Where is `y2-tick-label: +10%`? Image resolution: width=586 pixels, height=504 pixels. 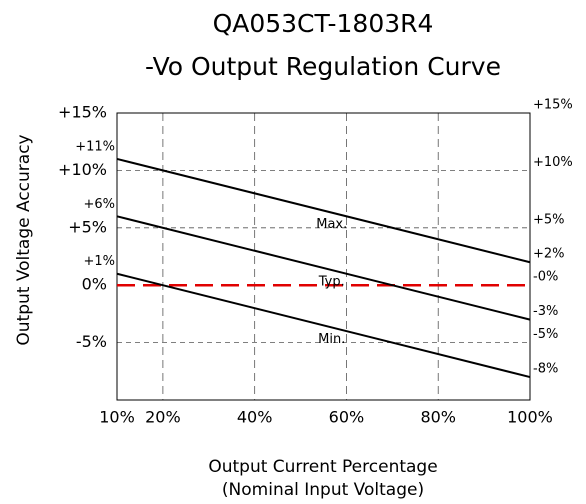
y2-tick-label: +10% is located at coordinates (553, 162).